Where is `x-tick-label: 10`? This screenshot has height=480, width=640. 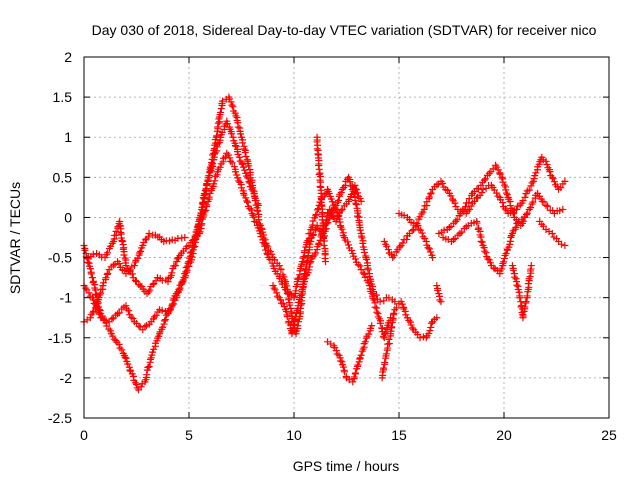 x-tick-label: 10 is located at coordinates (294, 435).